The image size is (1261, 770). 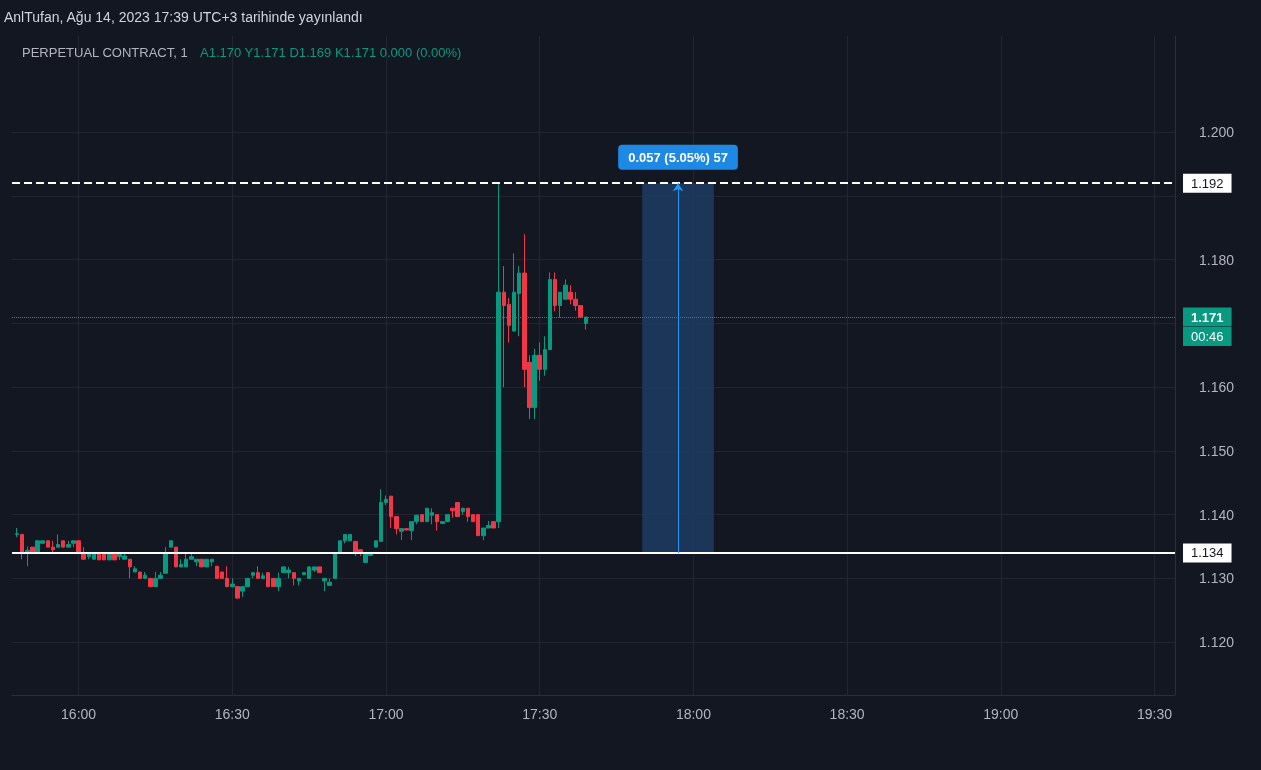 I want to click on text: 00:46, so click(x=1207, y=337).